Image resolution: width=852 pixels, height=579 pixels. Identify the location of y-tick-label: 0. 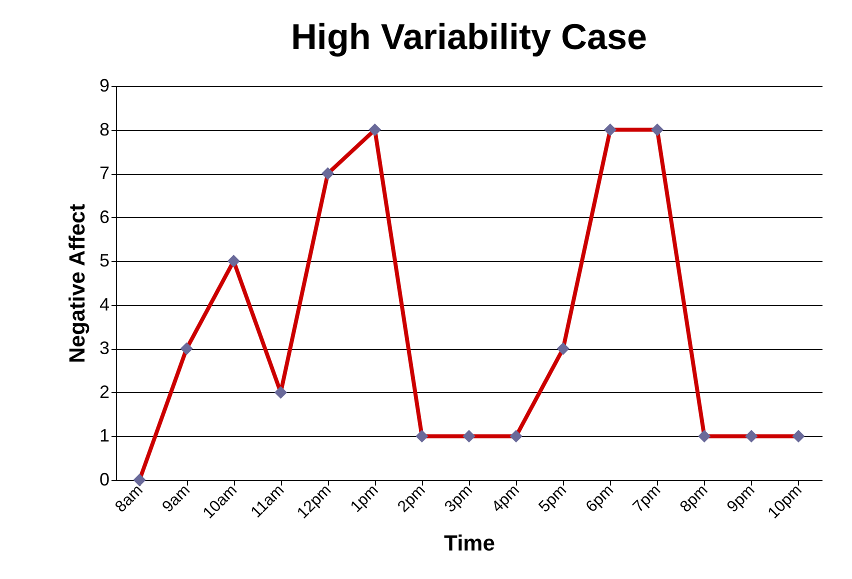
(104, 480).